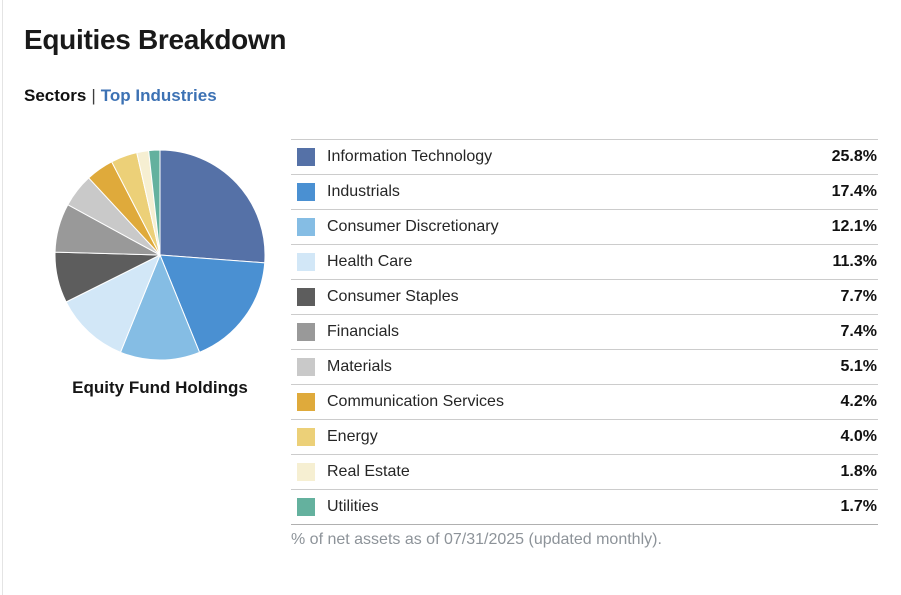  Describe the element at coordinates (584, 401) in the screenshot. I see `legend-row-communication-services: Communication Services 4.2%` at that location.